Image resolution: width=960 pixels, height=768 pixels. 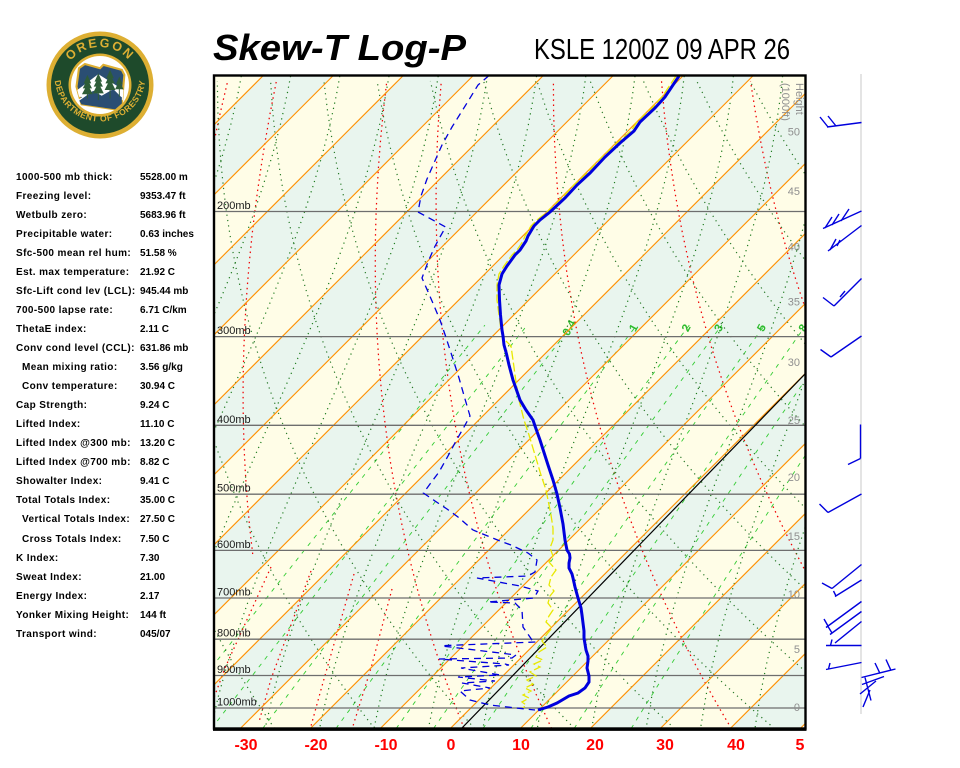 What do you see at coordinates (794, 537) in the screenshot?
I see `svg-text: 15` at bounding box center [794, 537].